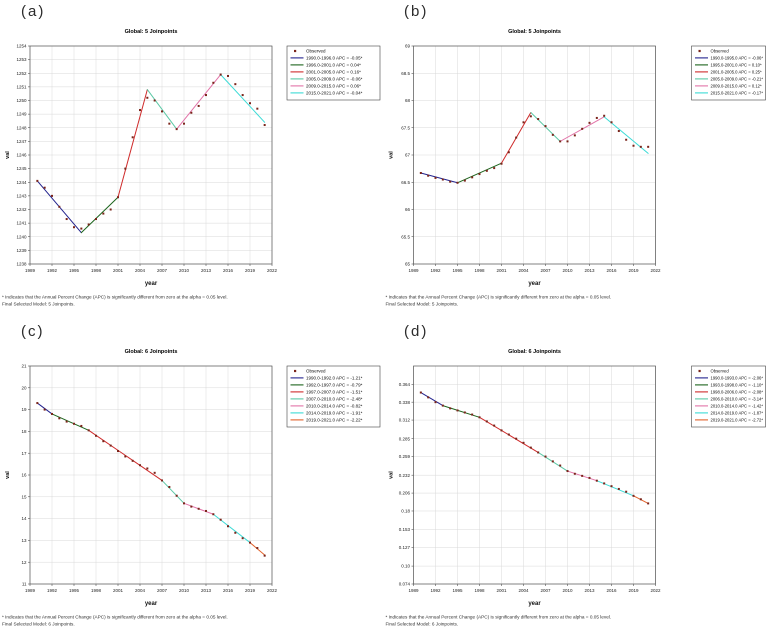 The width and height of the screenshot is (767, 641). I want to click on svg-text: 2015.0-2021.0 APC = -0.17*, so click(737, 93).